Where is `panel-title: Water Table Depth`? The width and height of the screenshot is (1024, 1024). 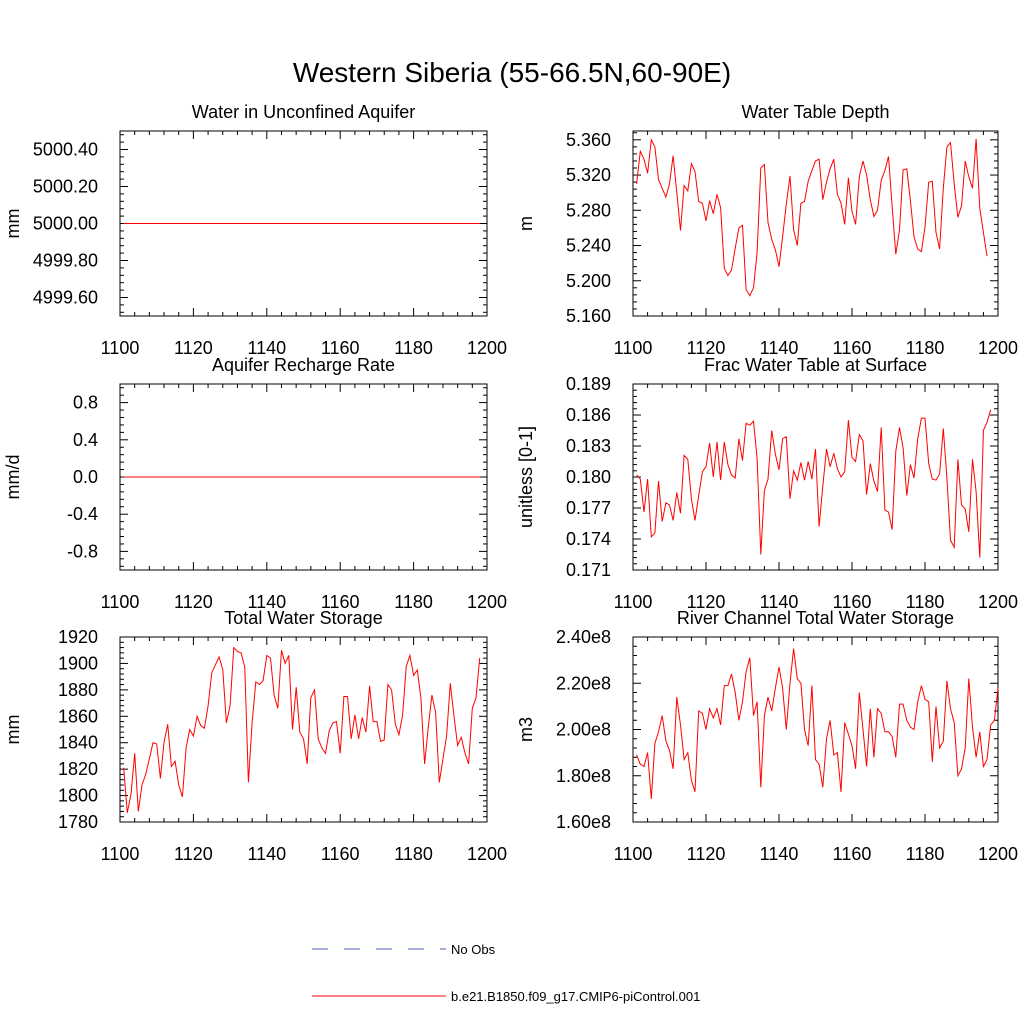 panel-title: Water Table Depth is located at coordinates (815, 112).